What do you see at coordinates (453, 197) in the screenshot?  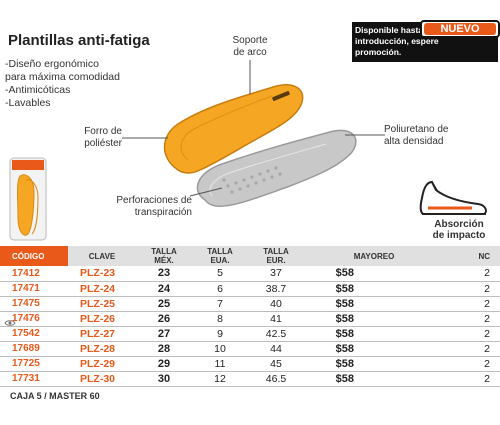 I see `shoe-icon` at bounding box center [453, 197].